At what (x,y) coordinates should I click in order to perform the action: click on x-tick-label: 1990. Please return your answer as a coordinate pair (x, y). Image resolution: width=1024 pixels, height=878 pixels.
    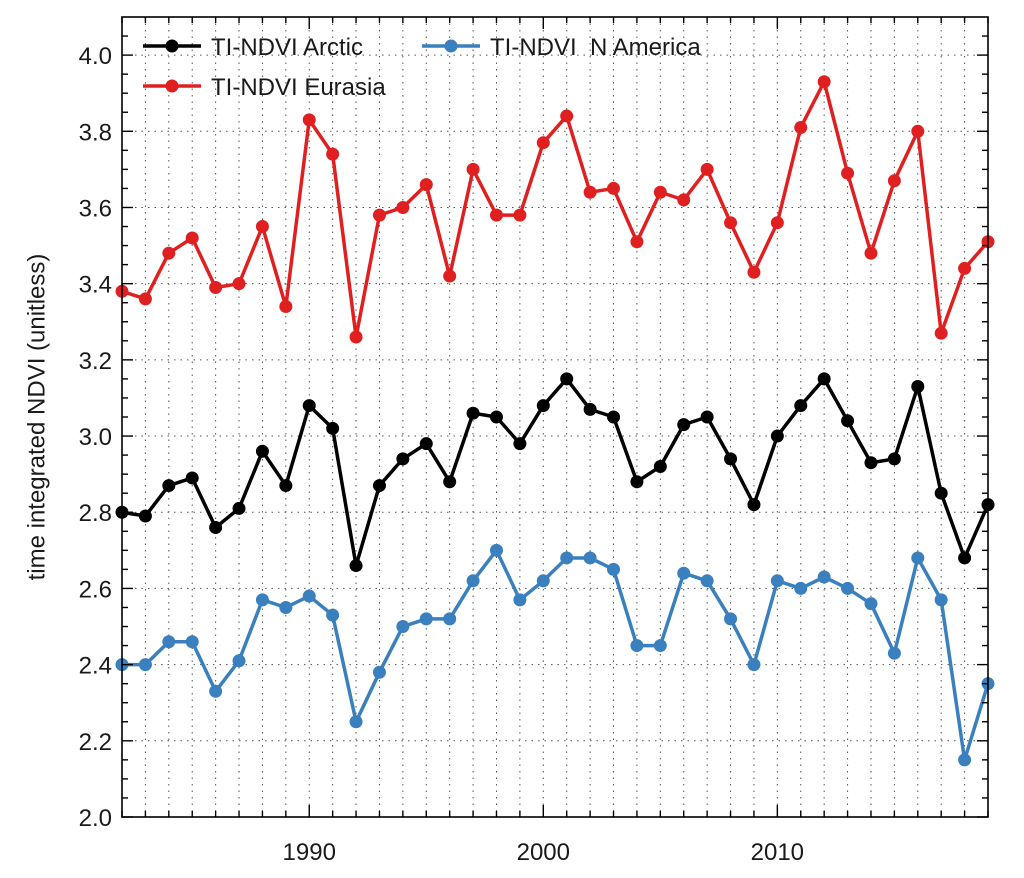
    Looking at the image, I should click on (309, 852).